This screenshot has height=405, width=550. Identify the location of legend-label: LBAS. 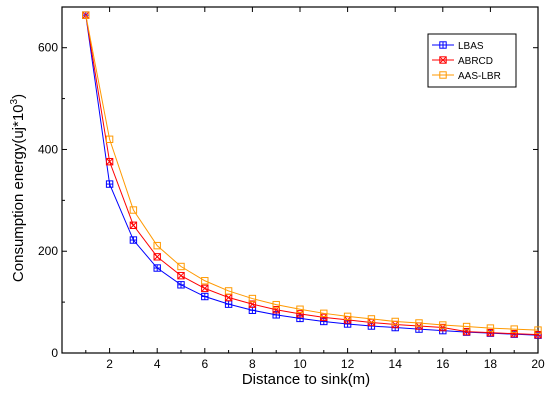
(471, 46).